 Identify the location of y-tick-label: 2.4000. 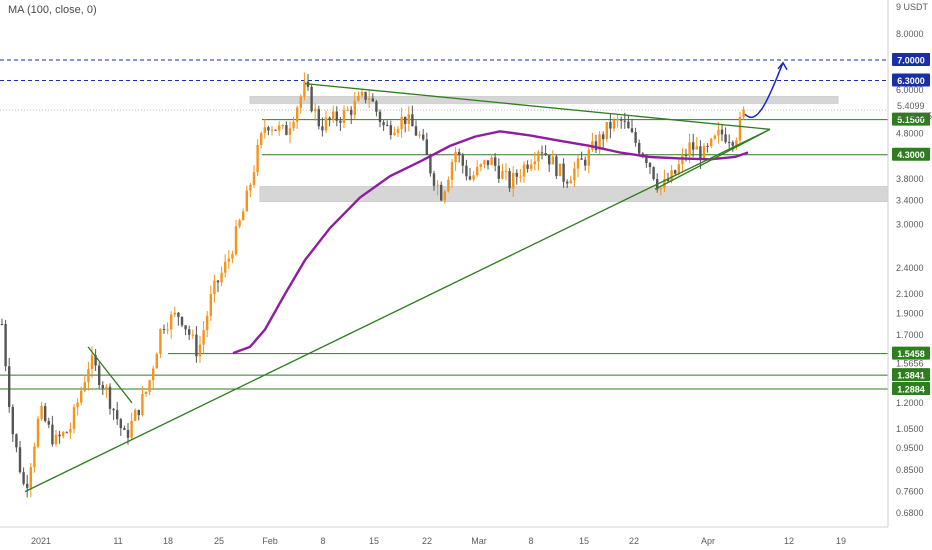
(910, 268).